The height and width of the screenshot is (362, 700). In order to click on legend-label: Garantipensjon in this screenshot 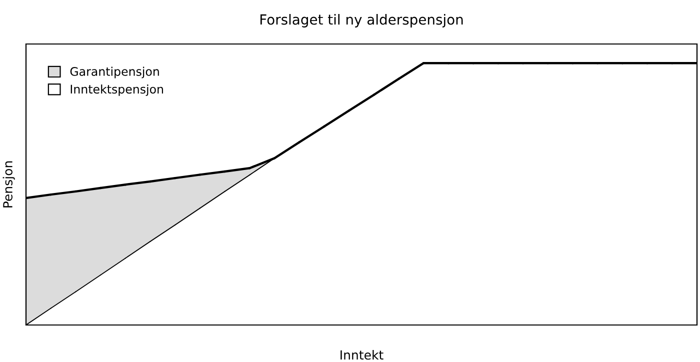, I will do `click(114, 72)`.